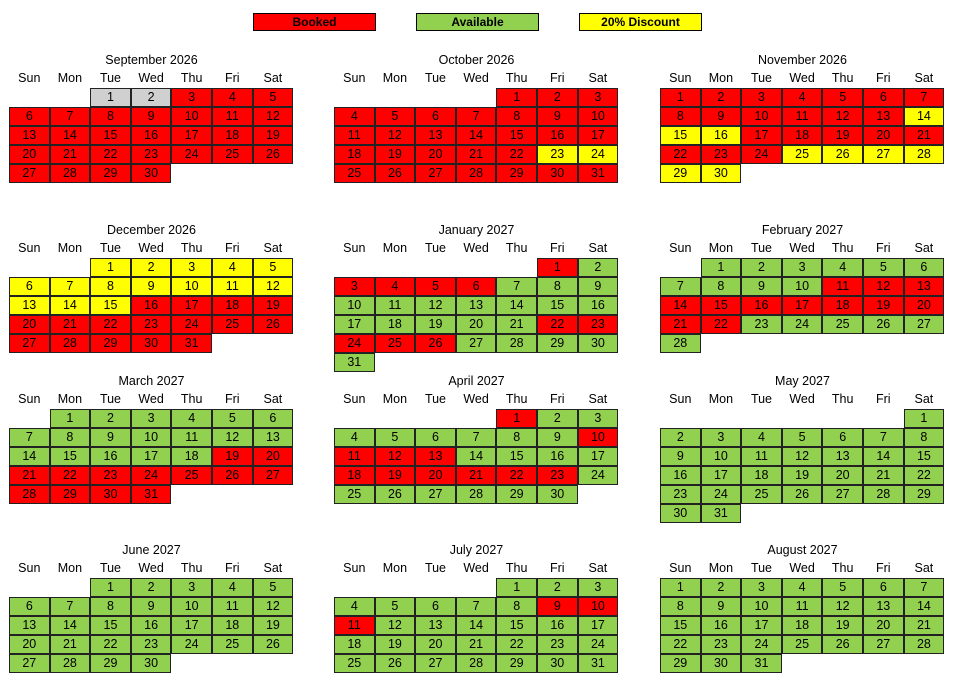 The image size is (957, 687). I want to click on day-cell-available: 30, so click(557, 663).